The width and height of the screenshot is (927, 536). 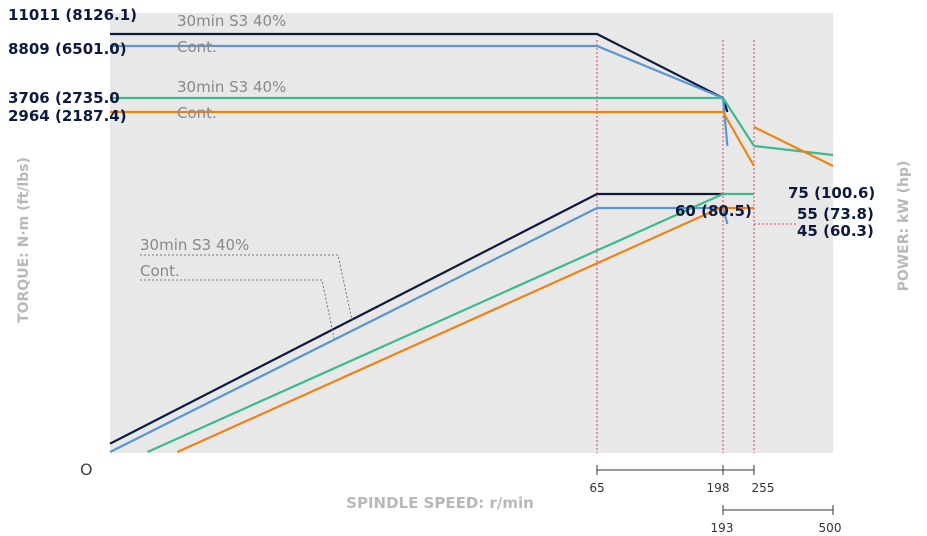 What do you see at coordinates (835, 214) in the screenshot?
I see `power-label-b: 55 (73.8)` at bounding box center [835, 214].